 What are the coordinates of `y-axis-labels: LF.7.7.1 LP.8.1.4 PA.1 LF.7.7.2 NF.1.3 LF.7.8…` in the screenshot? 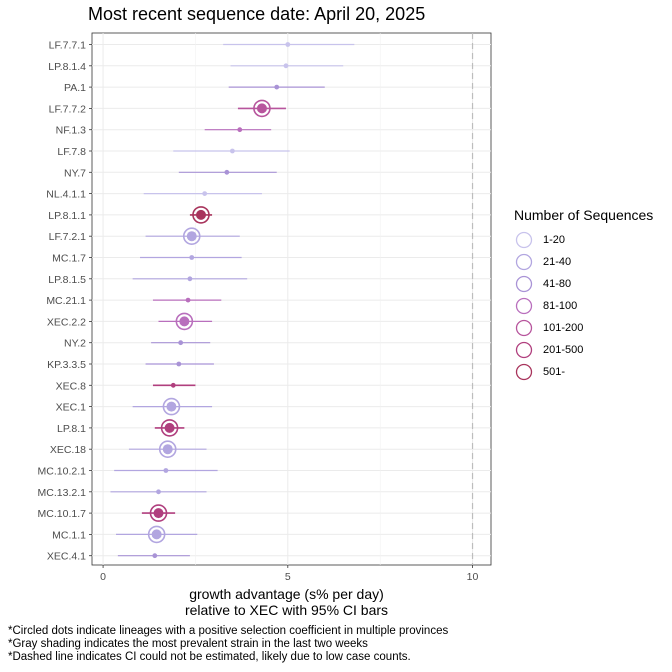 It's located at (65, 301).